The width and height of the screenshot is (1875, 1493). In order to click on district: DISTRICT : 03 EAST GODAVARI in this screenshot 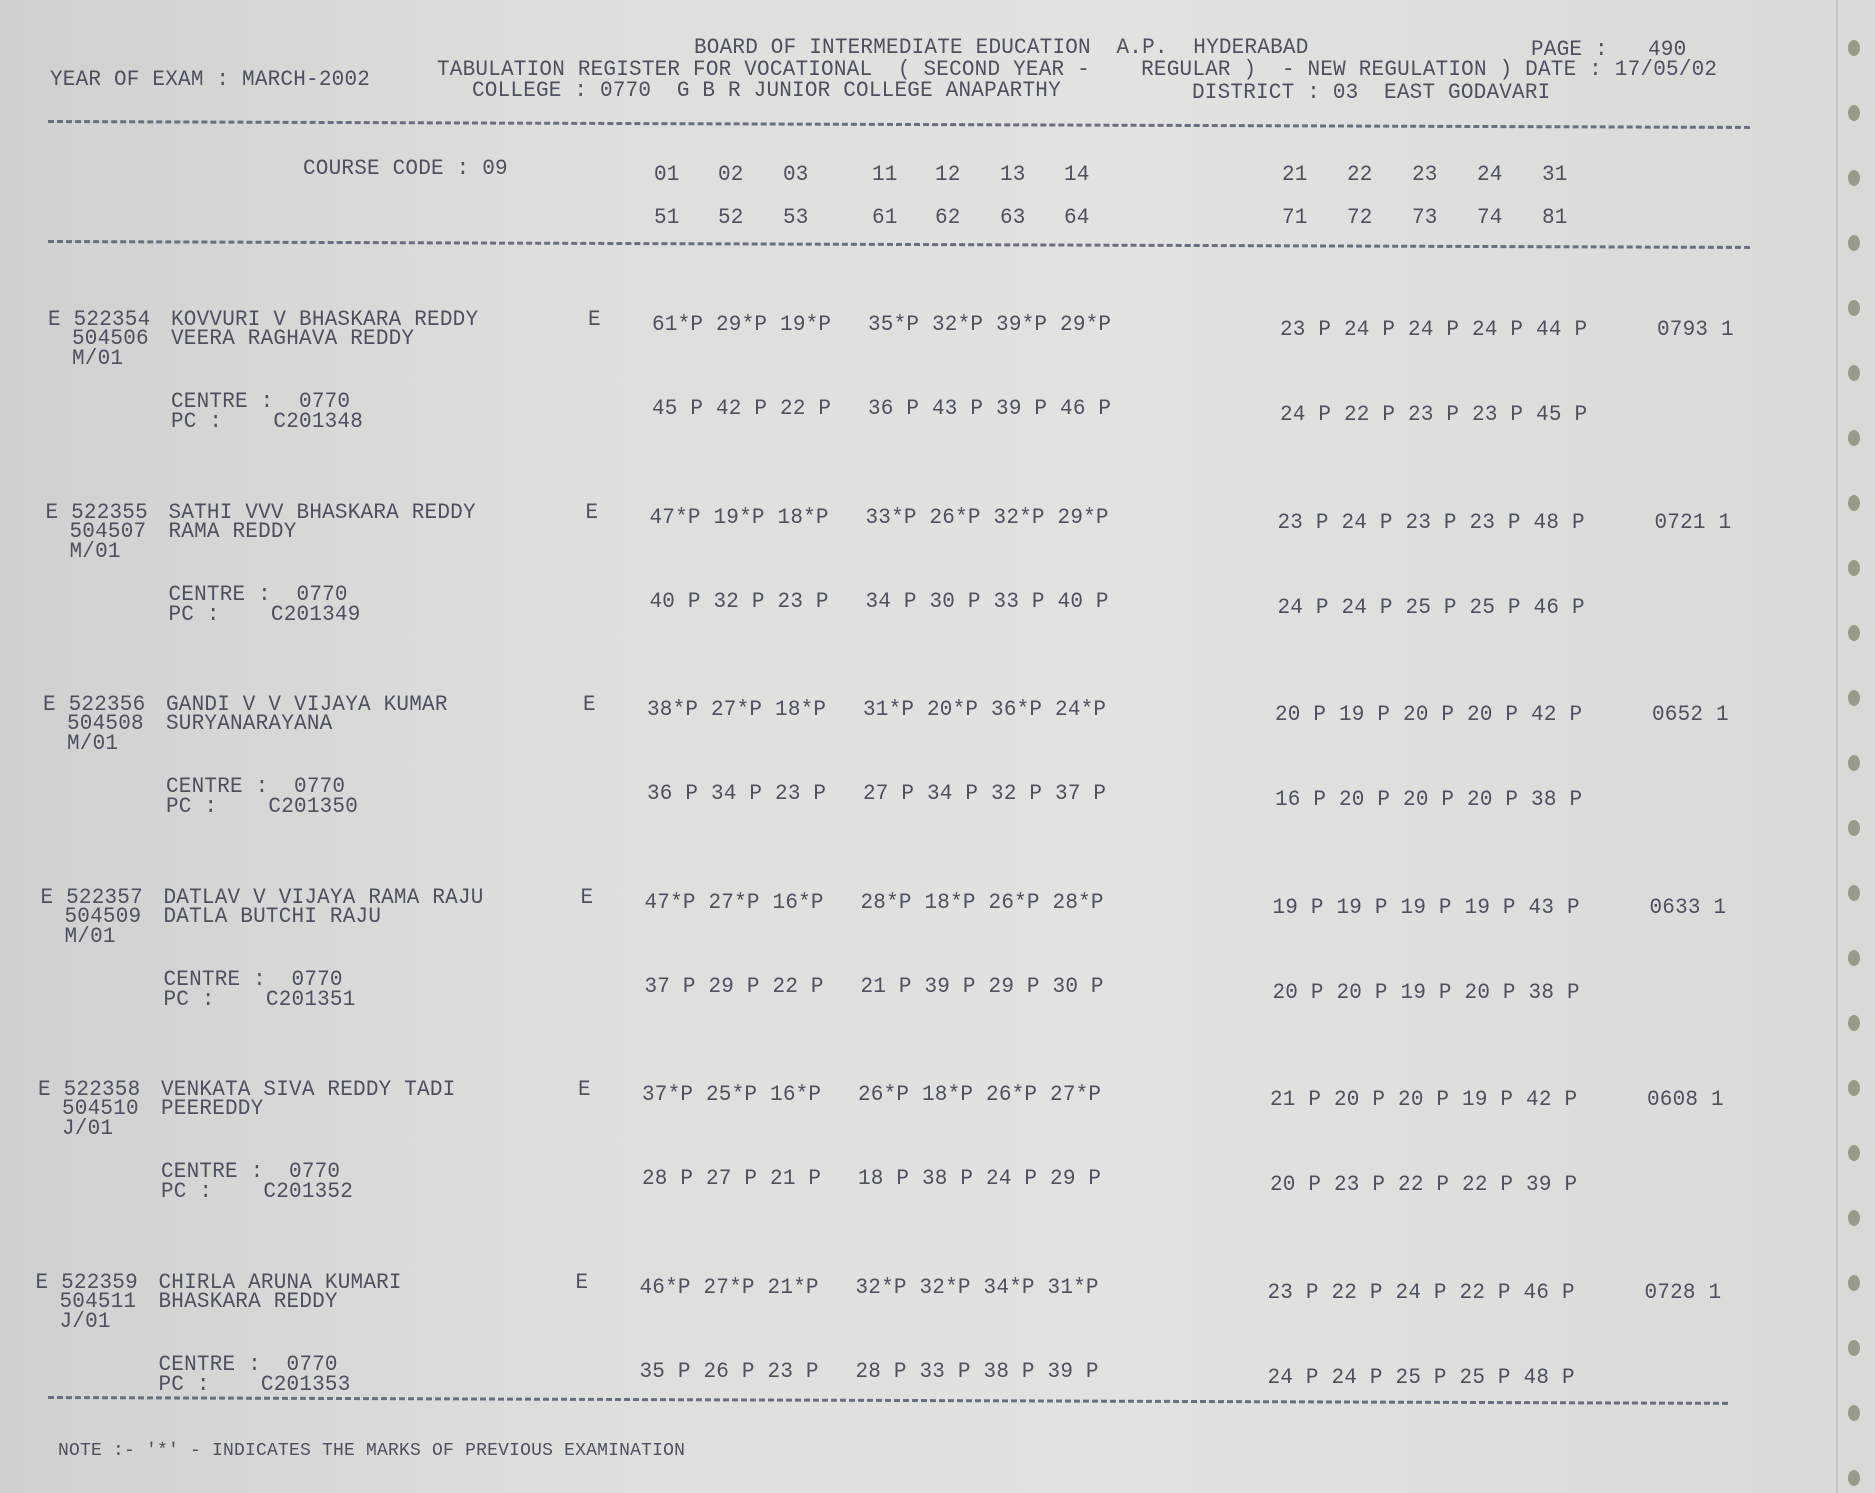, I will do `click(1371, 93)`.